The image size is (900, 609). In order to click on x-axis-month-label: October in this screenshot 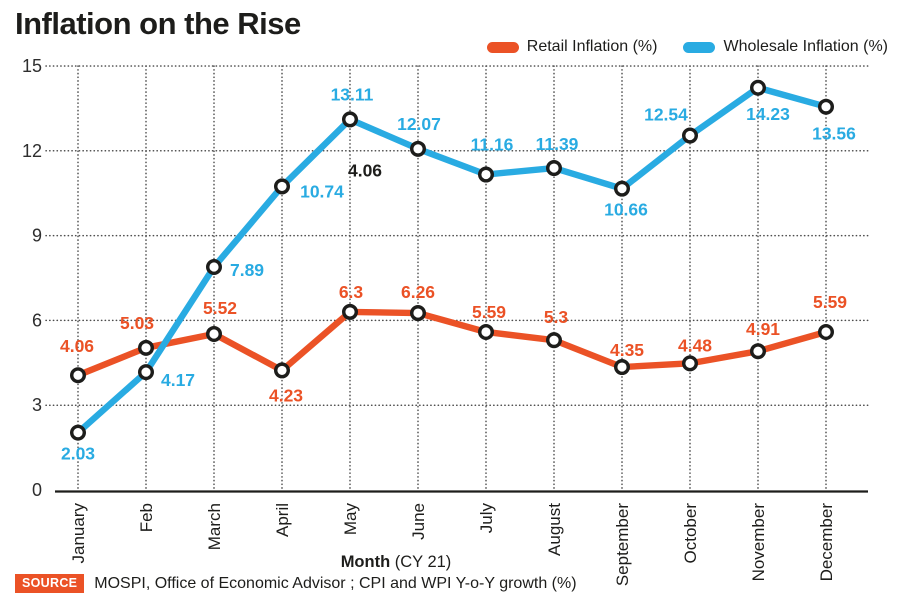, I will do `click(690, 533)`.